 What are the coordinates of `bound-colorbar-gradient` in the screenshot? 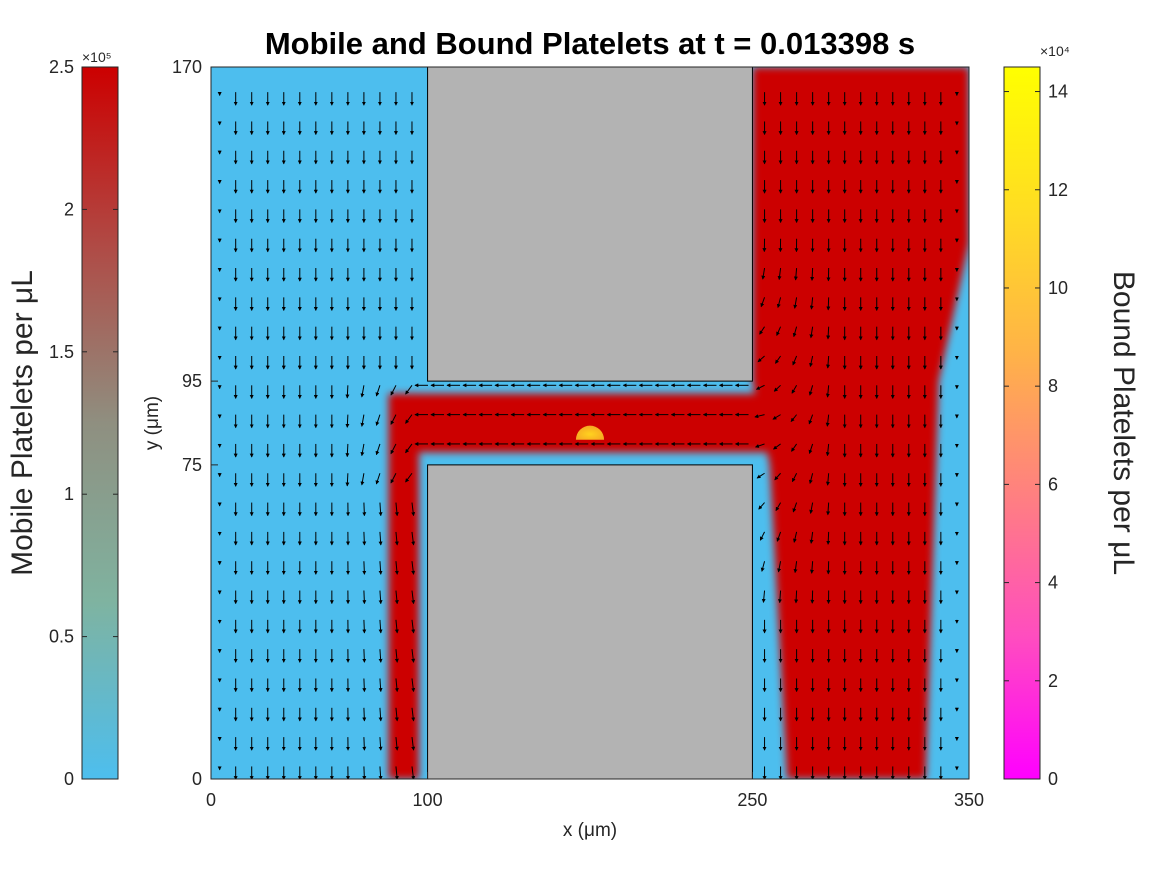 It's located at (1022, 423).